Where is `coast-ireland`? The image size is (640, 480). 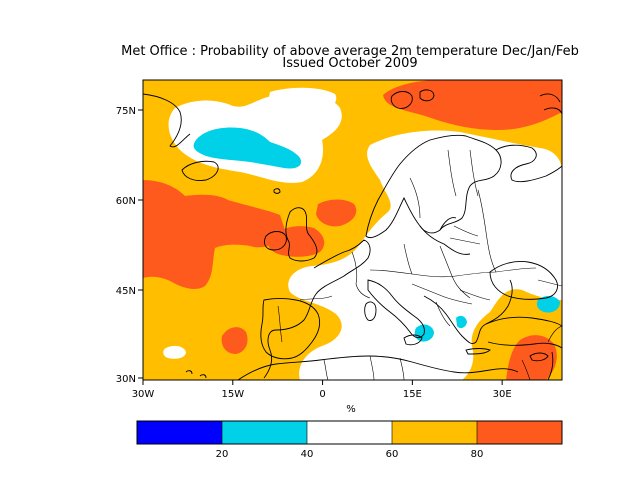
coast-ireland is located at coordinates (275, 241).